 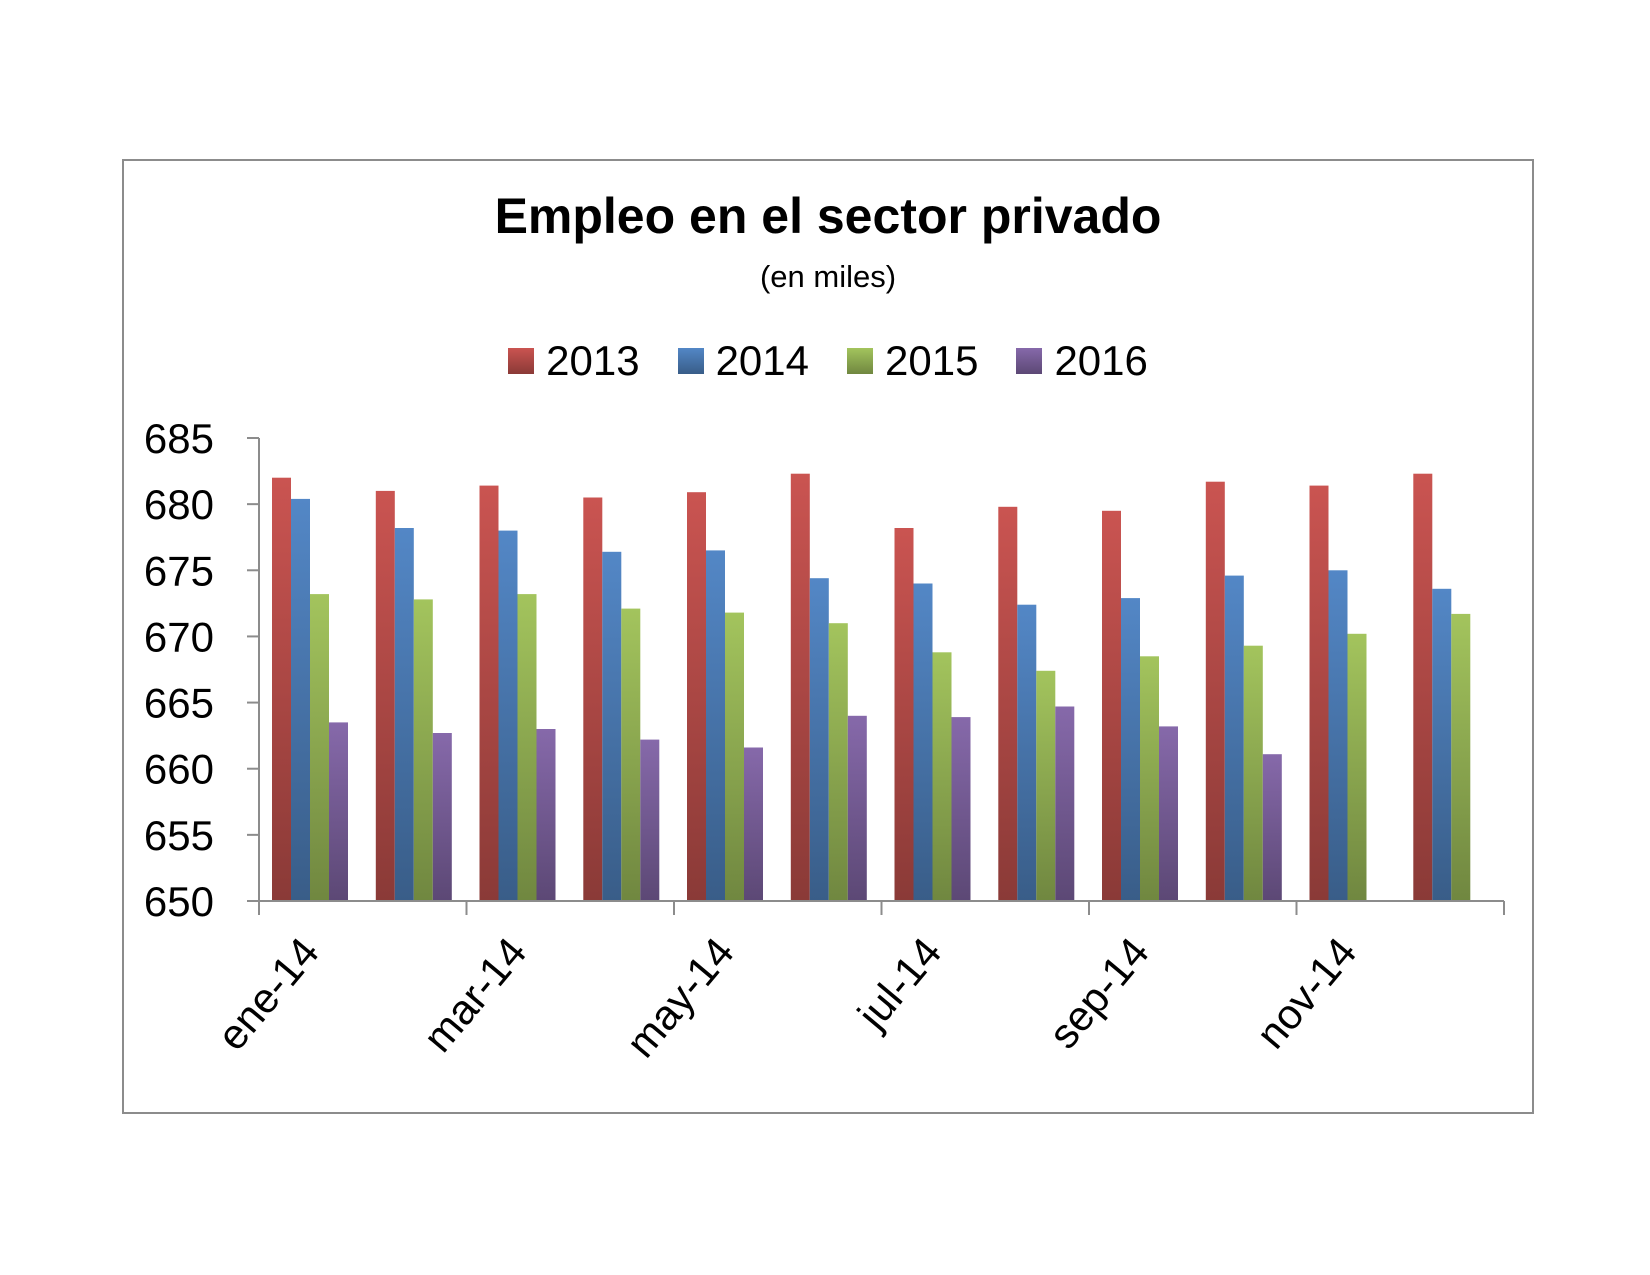 I want to click on legend-swatch-2016, so click(x=1029, y=361).